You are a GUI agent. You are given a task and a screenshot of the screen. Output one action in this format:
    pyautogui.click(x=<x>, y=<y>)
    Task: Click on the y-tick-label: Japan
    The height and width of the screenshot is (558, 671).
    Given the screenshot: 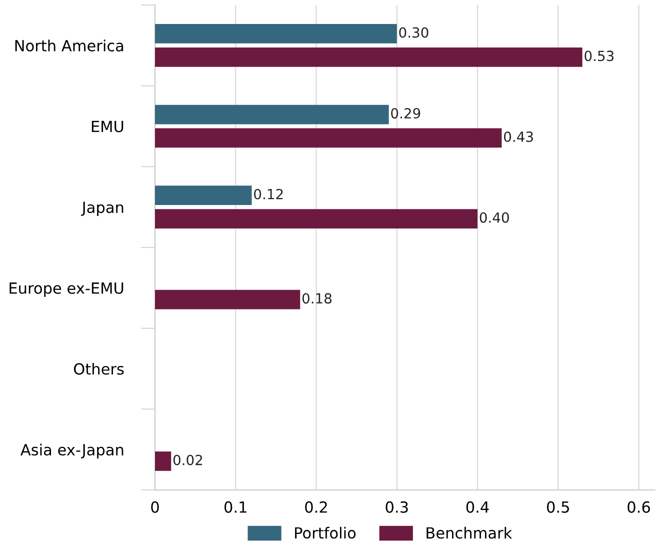 What is the action you would take?
    pyautogui.click(x=102, y=209)
    